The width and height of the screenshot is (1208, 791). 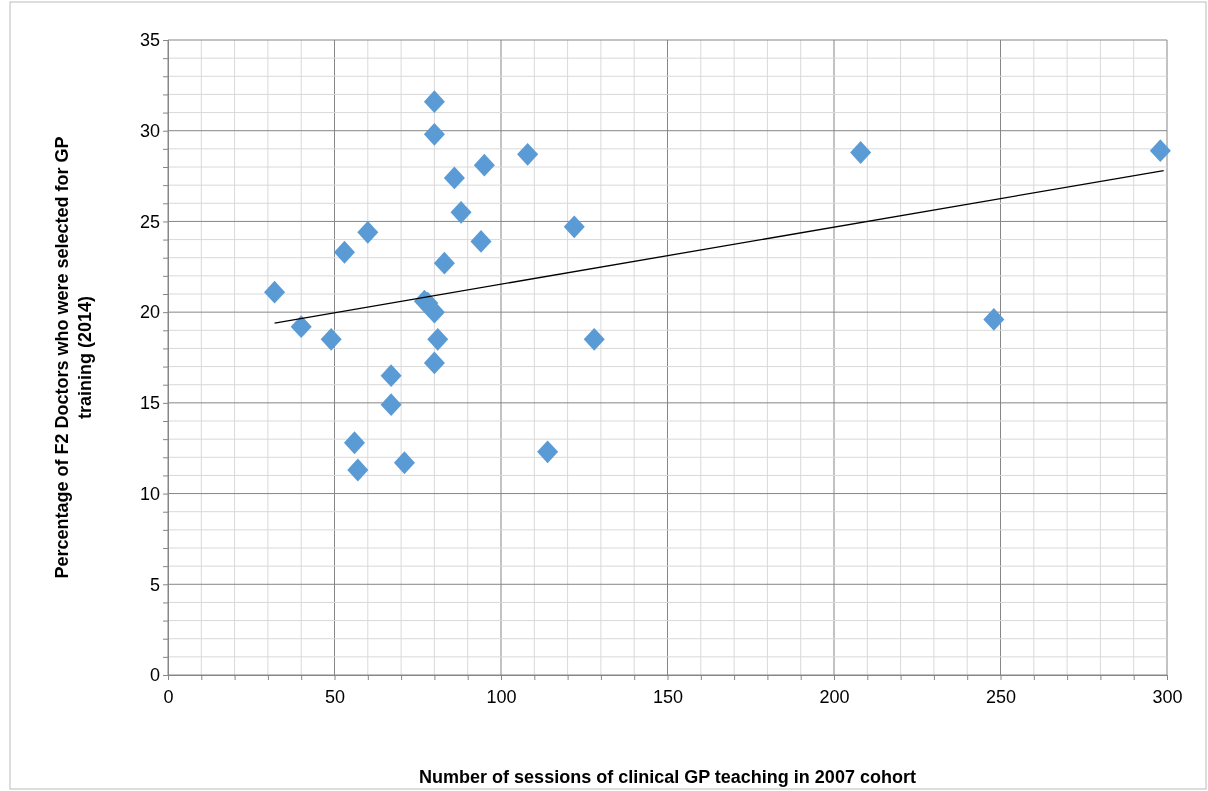 What do you see at coordinates (168, 696) in the screenshot?
I see `x-tick-label: 0` at bounding box center [168, 696].